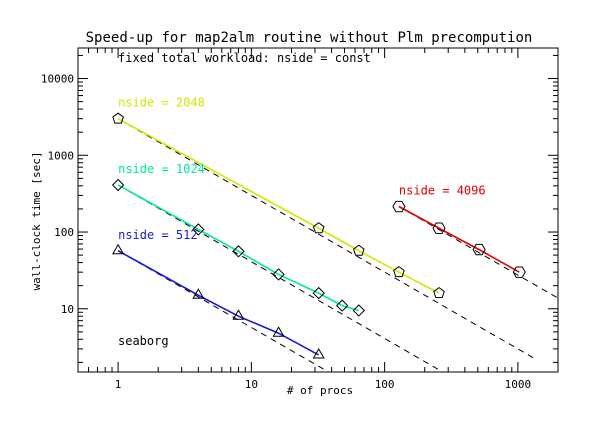  I want to click on y-tick-label: 10000, so click(57, 79).